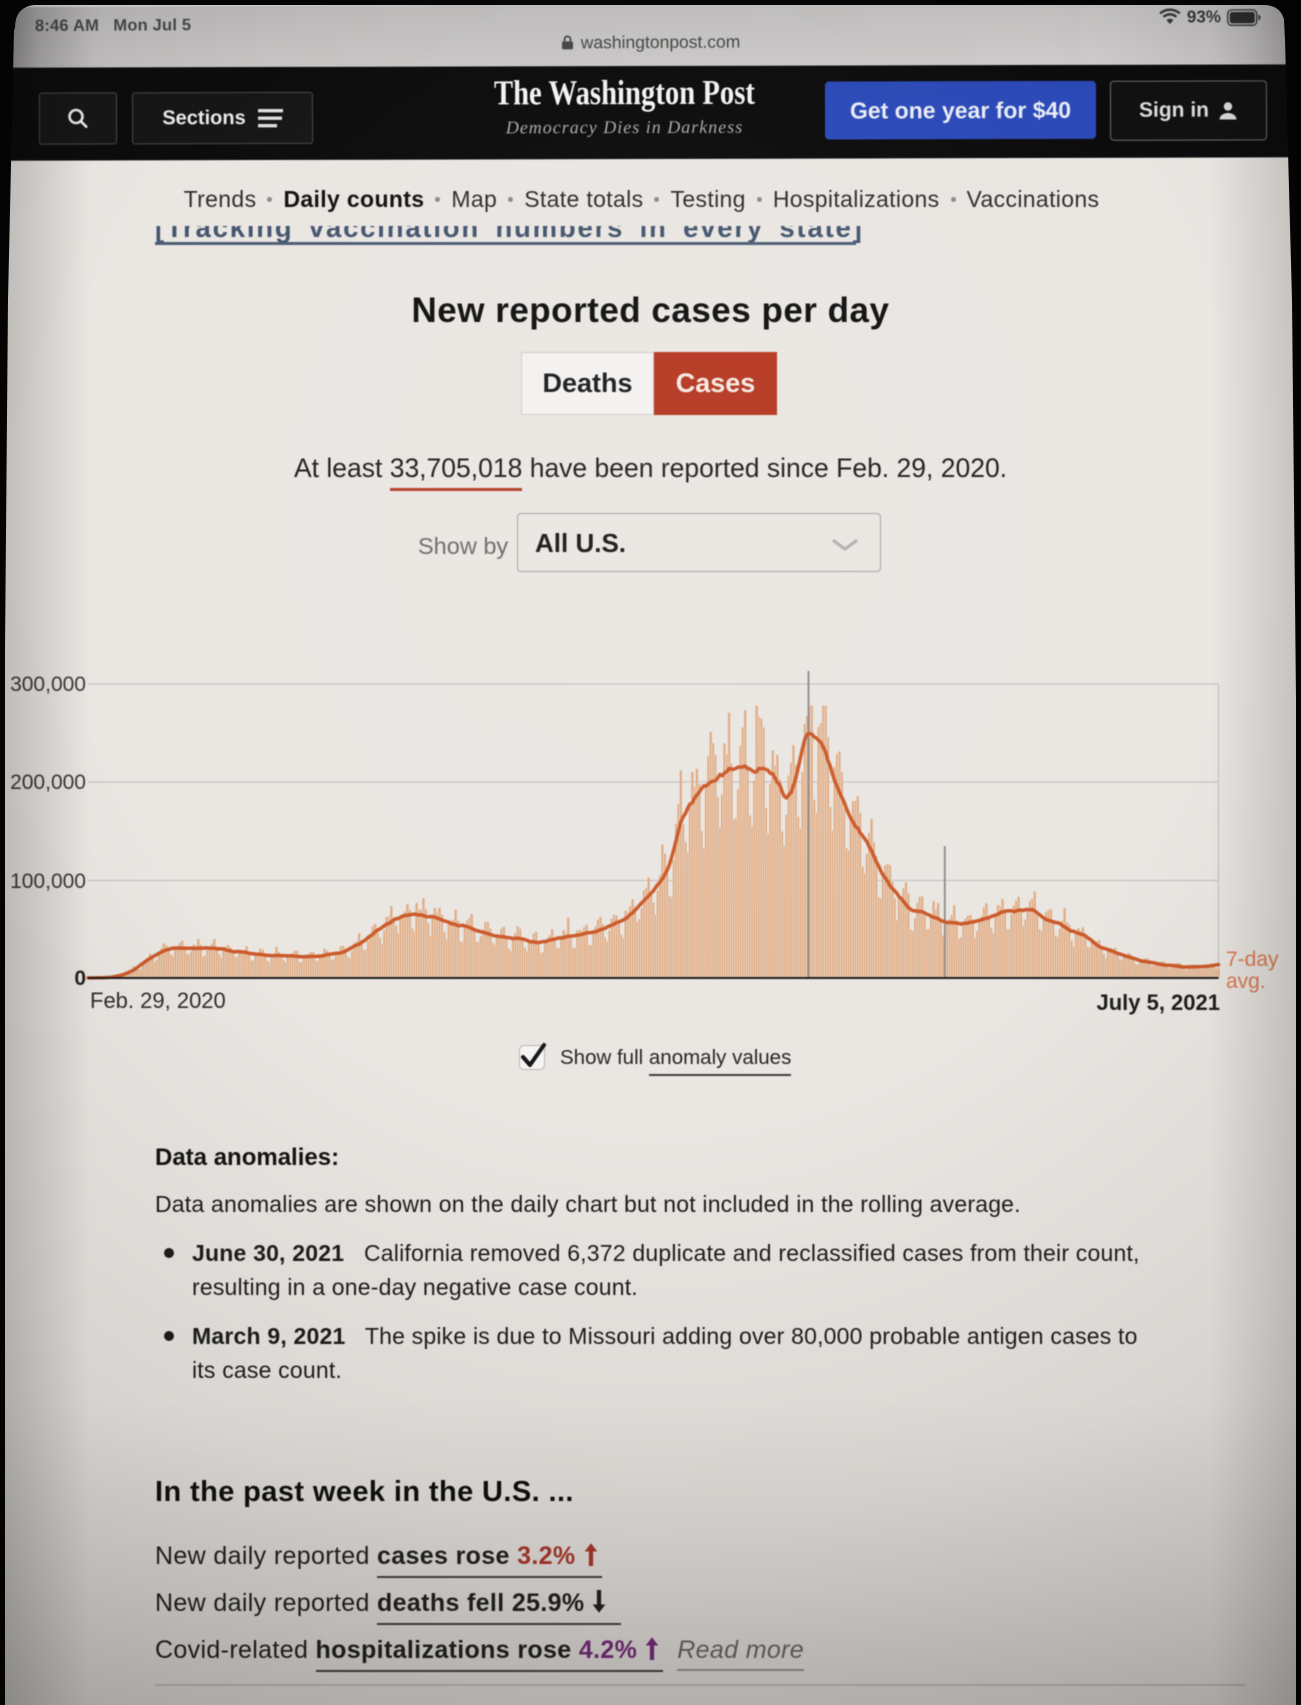 Image resolution: width=1301 pixels, height=1705 pixels. Describe the element at coordinates (1246, 981) in the screenshot. I see `svg-text: avg.` at that location.